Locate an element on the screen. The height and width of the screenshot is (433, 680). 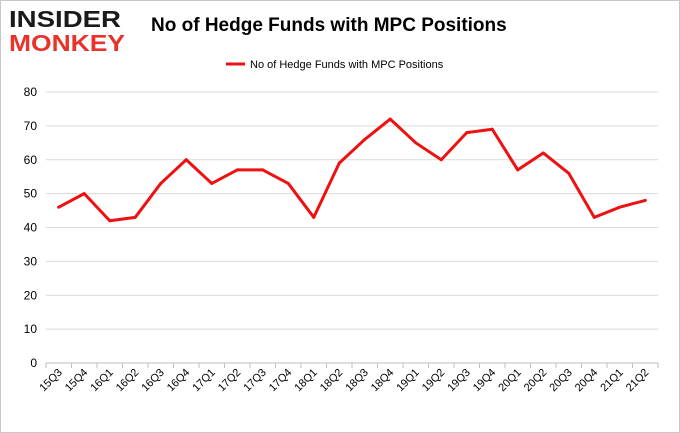
x-tick-label: 19Q1 is located at coordinates (408, 381).